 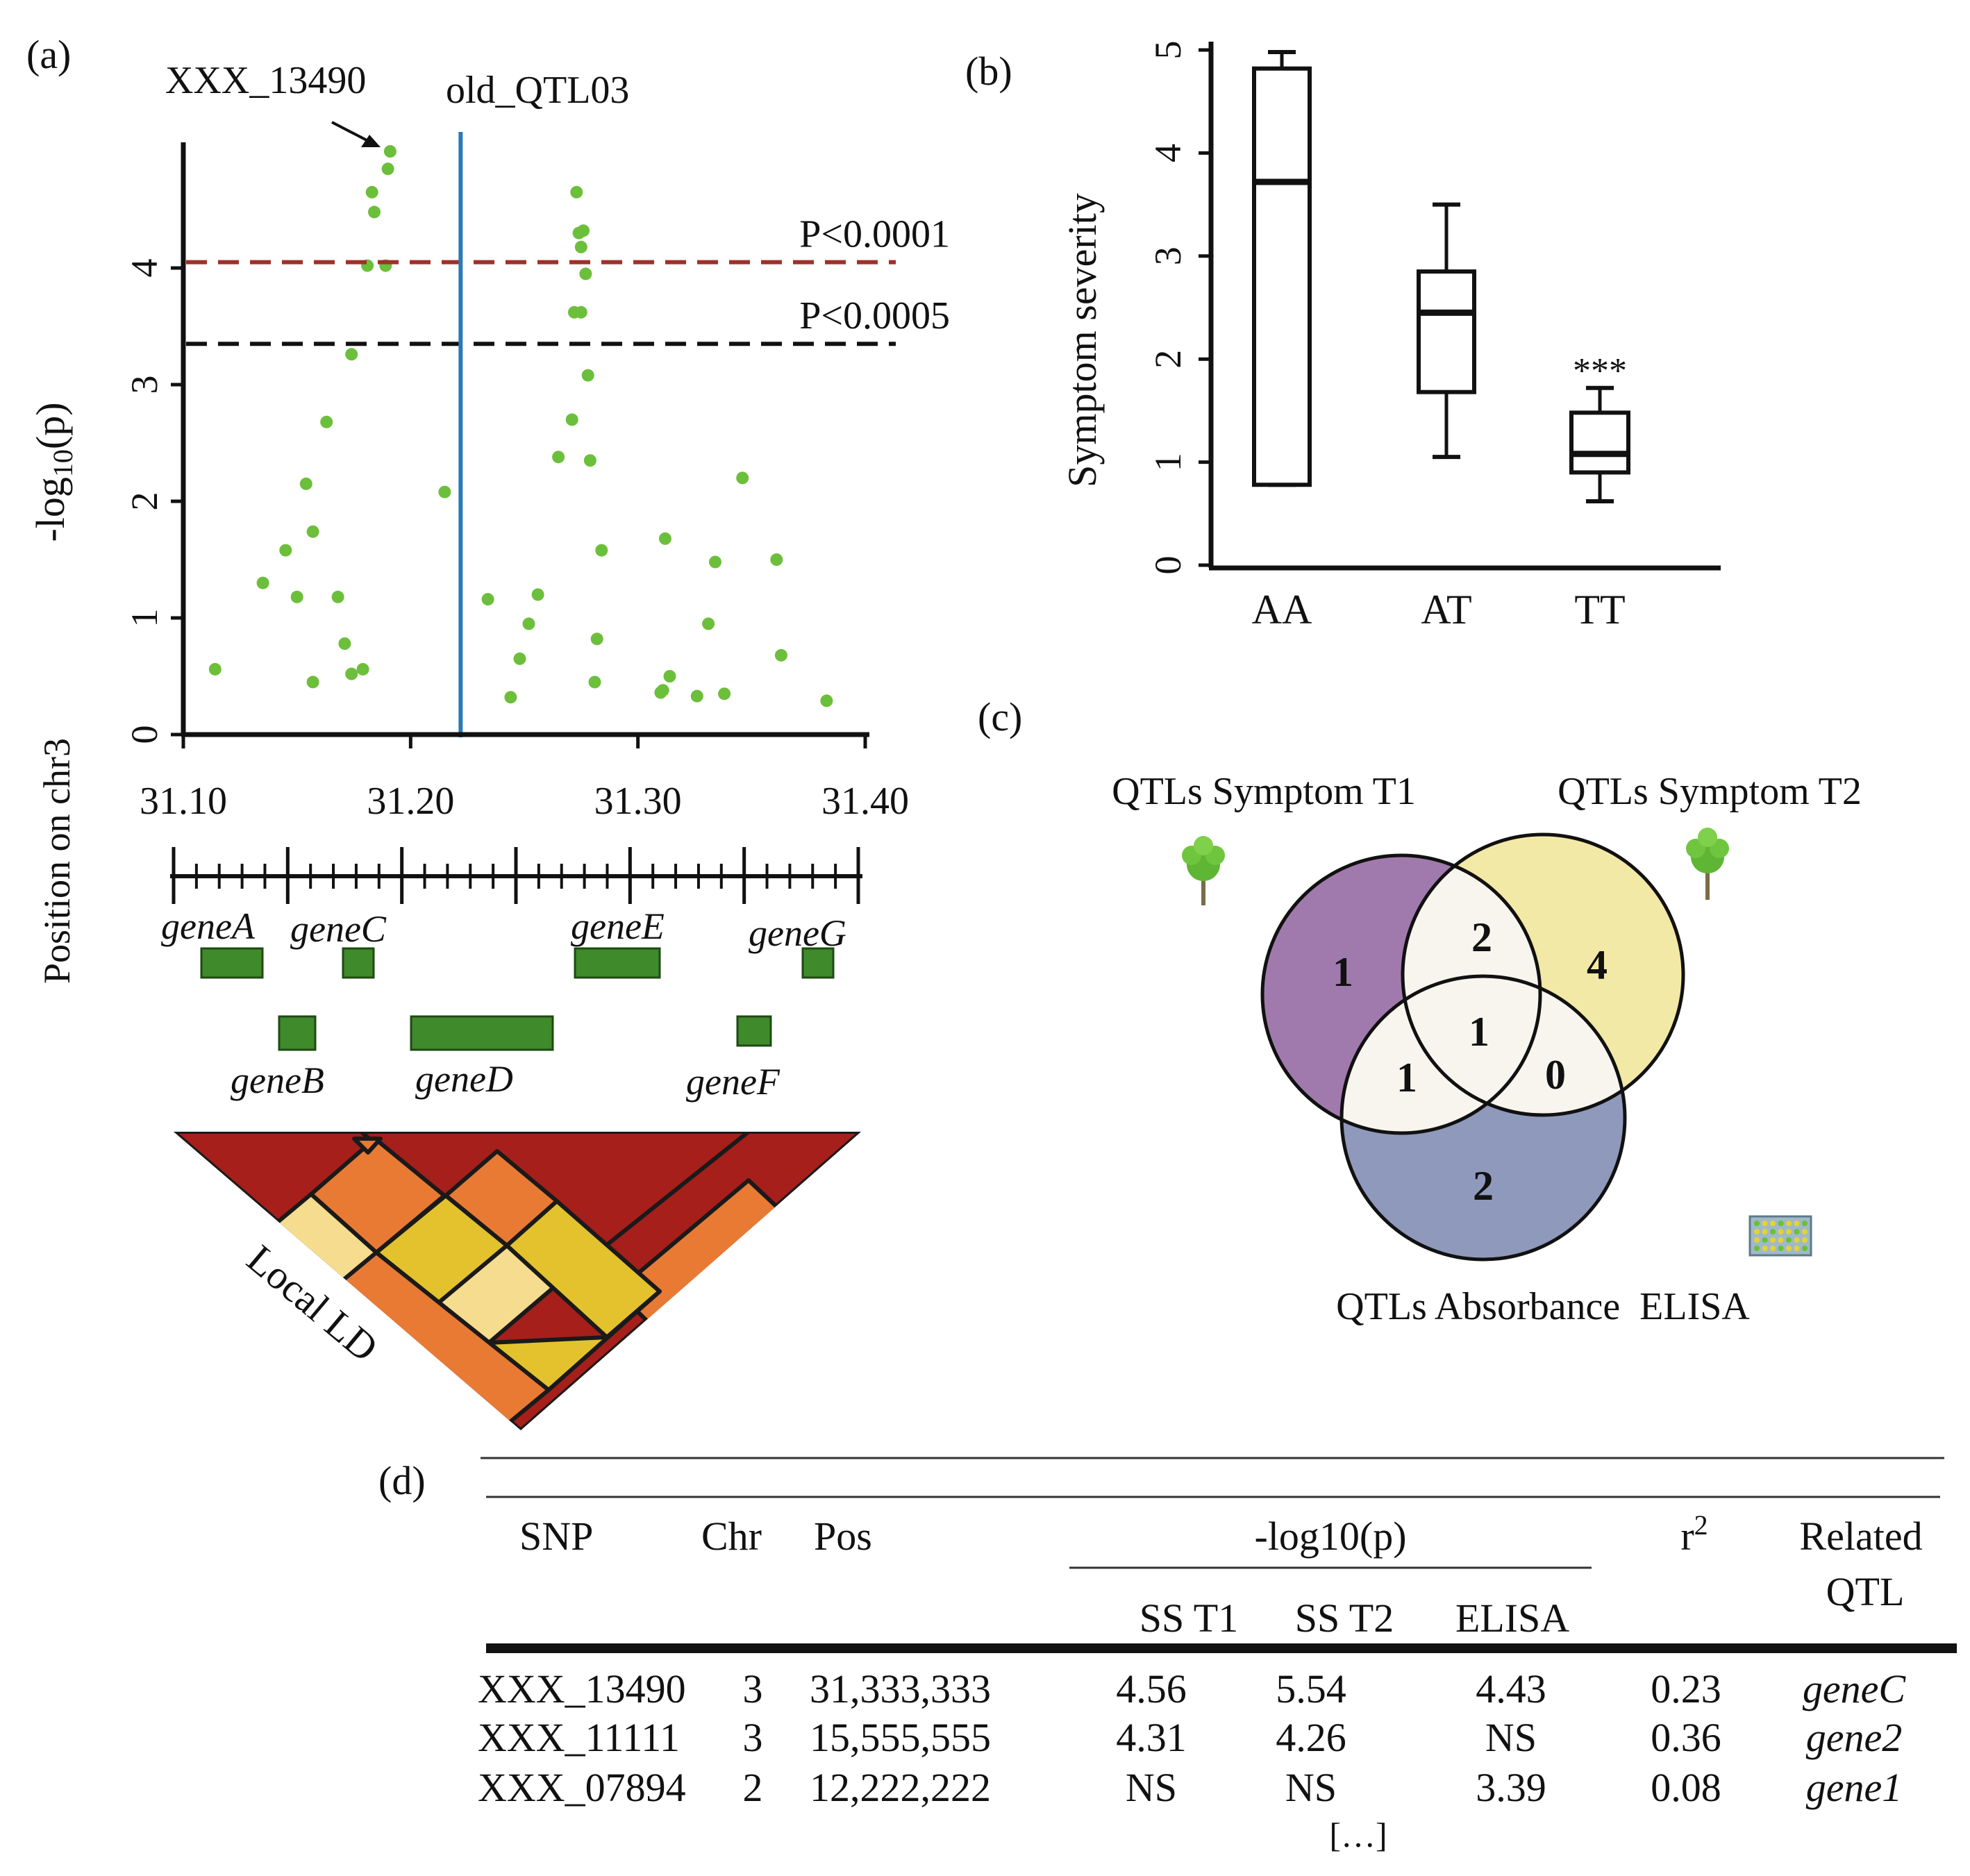 I want to click on gene-box-g, so click(x=818, y=963).